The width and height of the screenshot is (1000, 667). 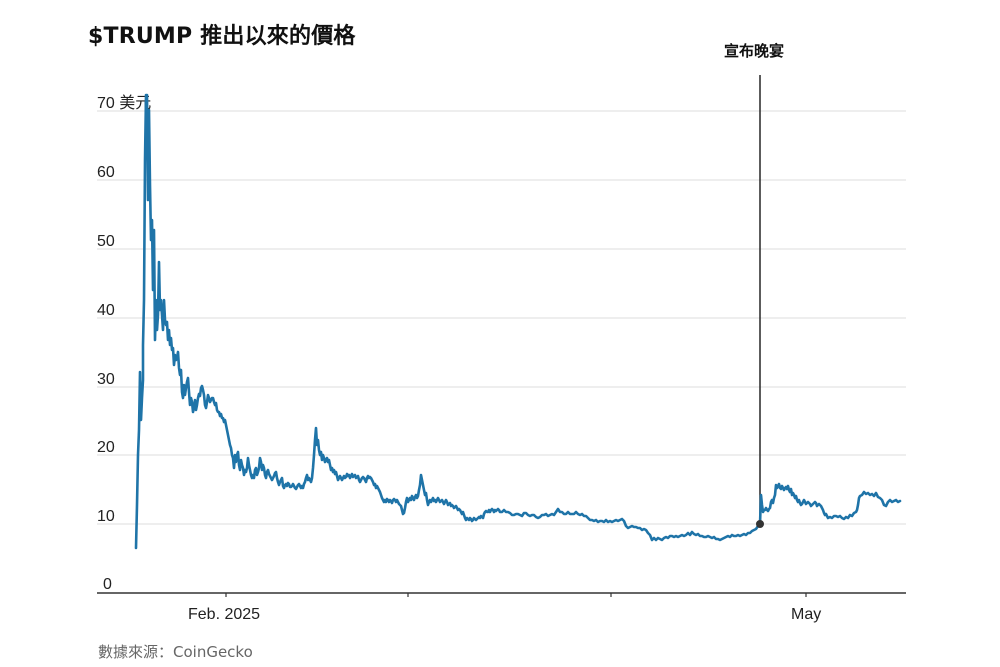 I want to click on chart-title: $TRUMP 推出以來的價格, so click(x=222, y=36).